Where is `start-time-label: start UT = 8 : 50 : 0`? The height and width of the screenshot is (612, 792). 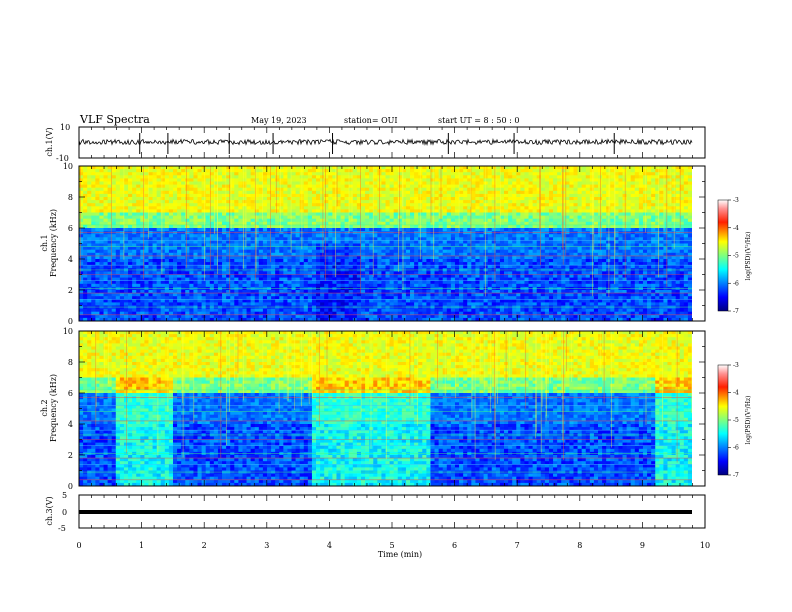 start-time-label: start UT = 8 : 50 : 0 is located at coordinates (478, 120).